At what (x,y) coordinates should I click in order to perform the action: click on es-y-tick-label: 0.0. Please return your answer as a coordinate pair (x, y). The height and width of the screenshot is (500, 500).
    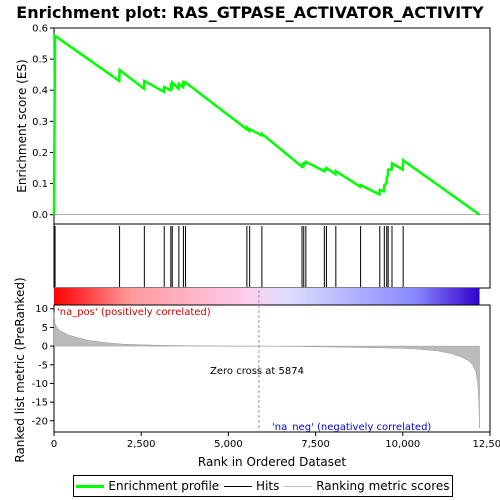
    Looking at the image, I should click on (40, 215).